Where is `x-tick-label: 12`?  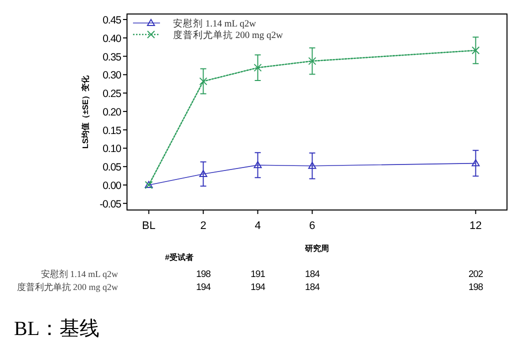 x-tick-label: 12 is located at coordinates (476, 226).